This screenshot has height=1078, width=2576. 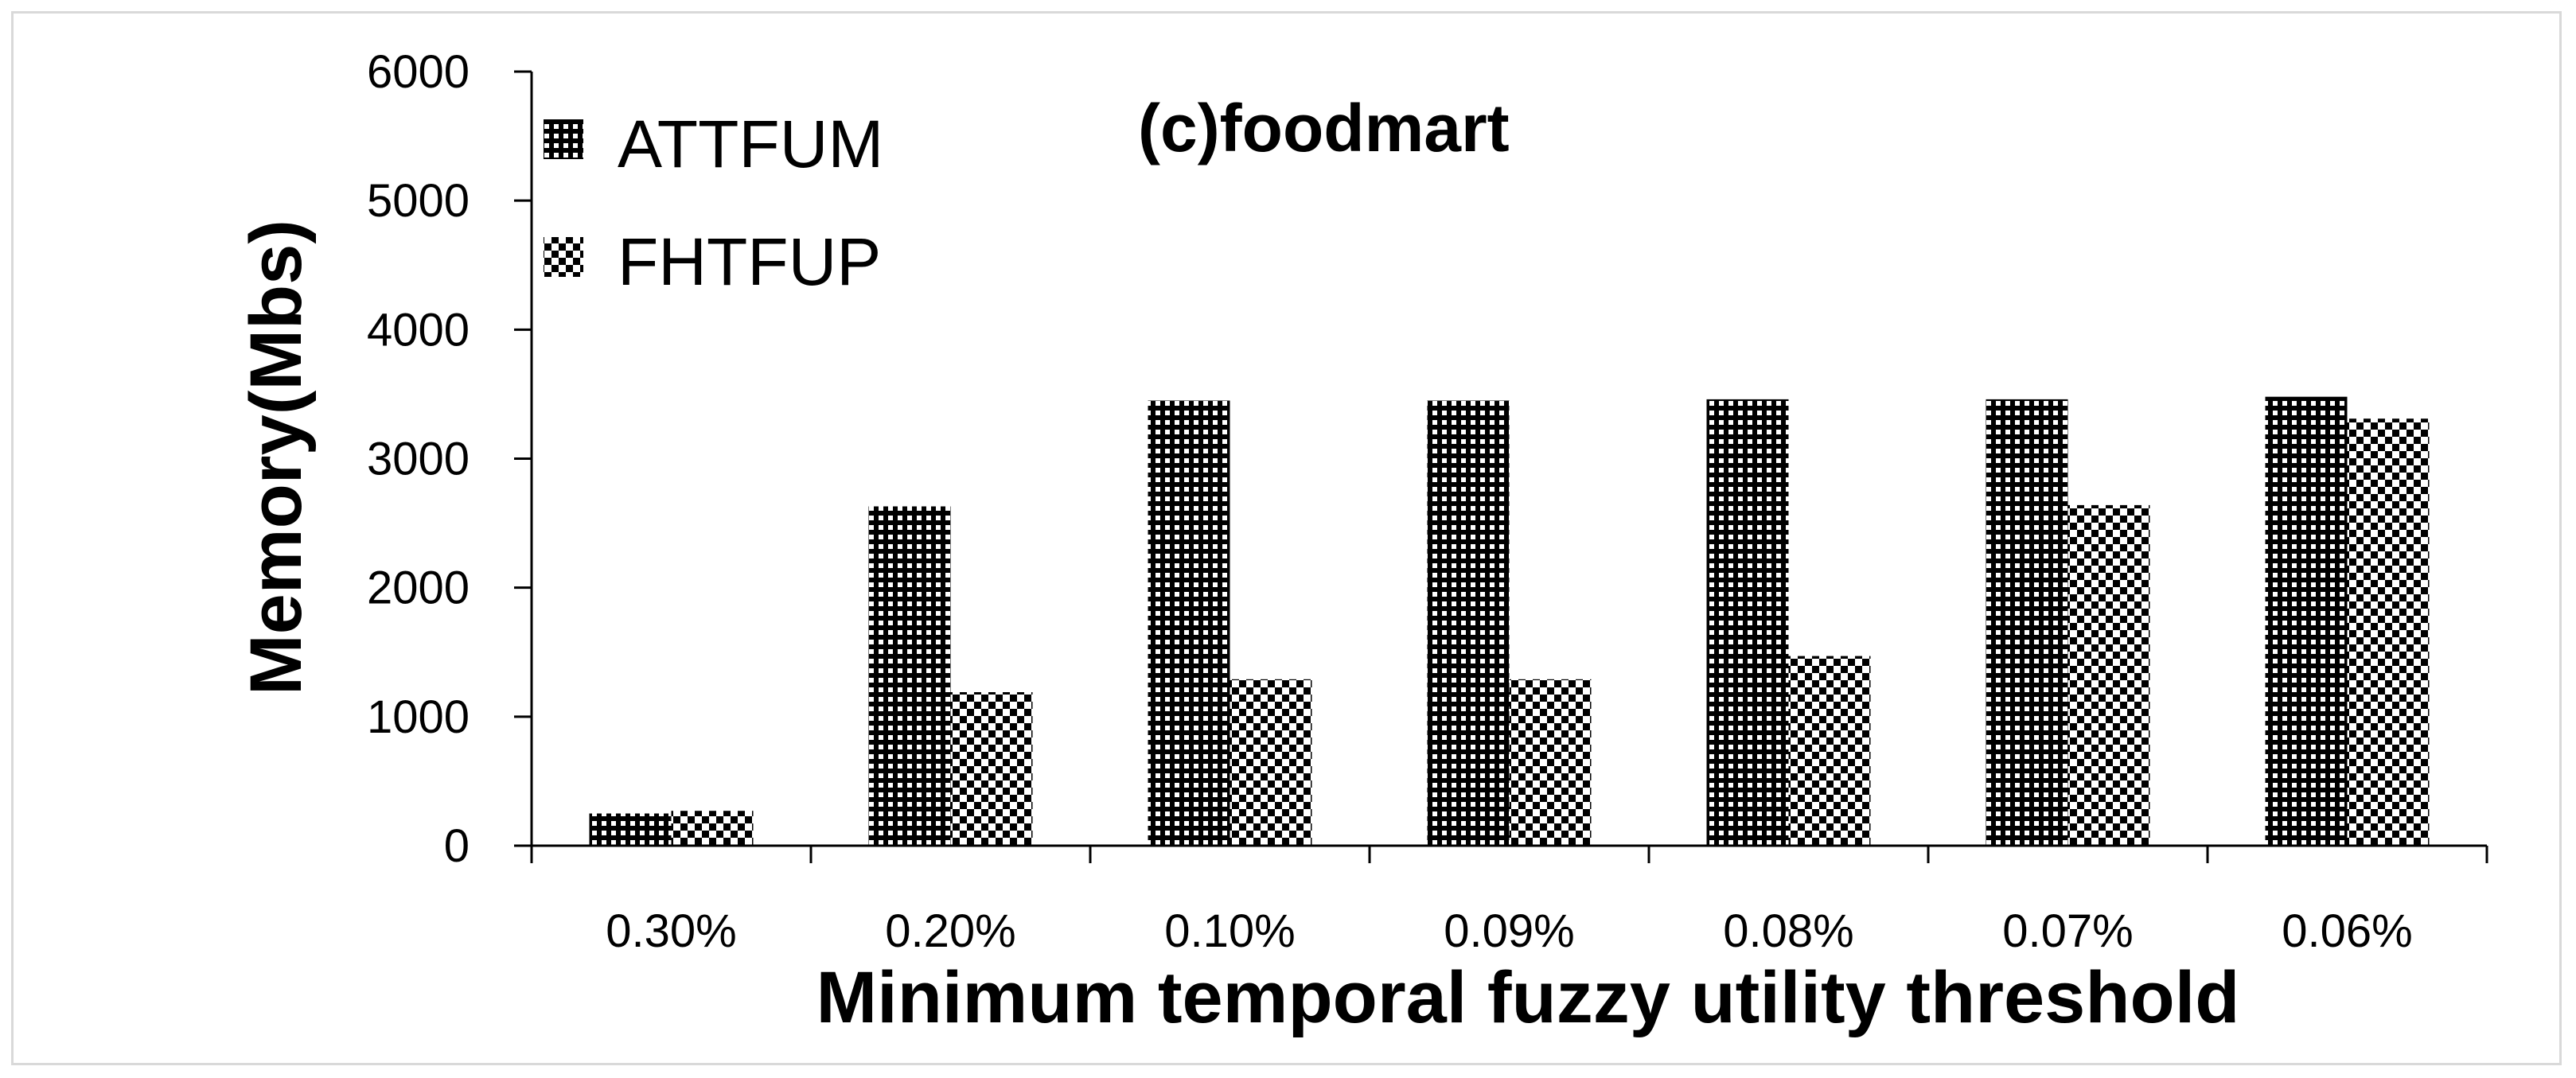 What do you see at coordinates (418, 588) in the screenshot?
I see `y-tick-label-2: 2000` at bounding box center [418, 588].